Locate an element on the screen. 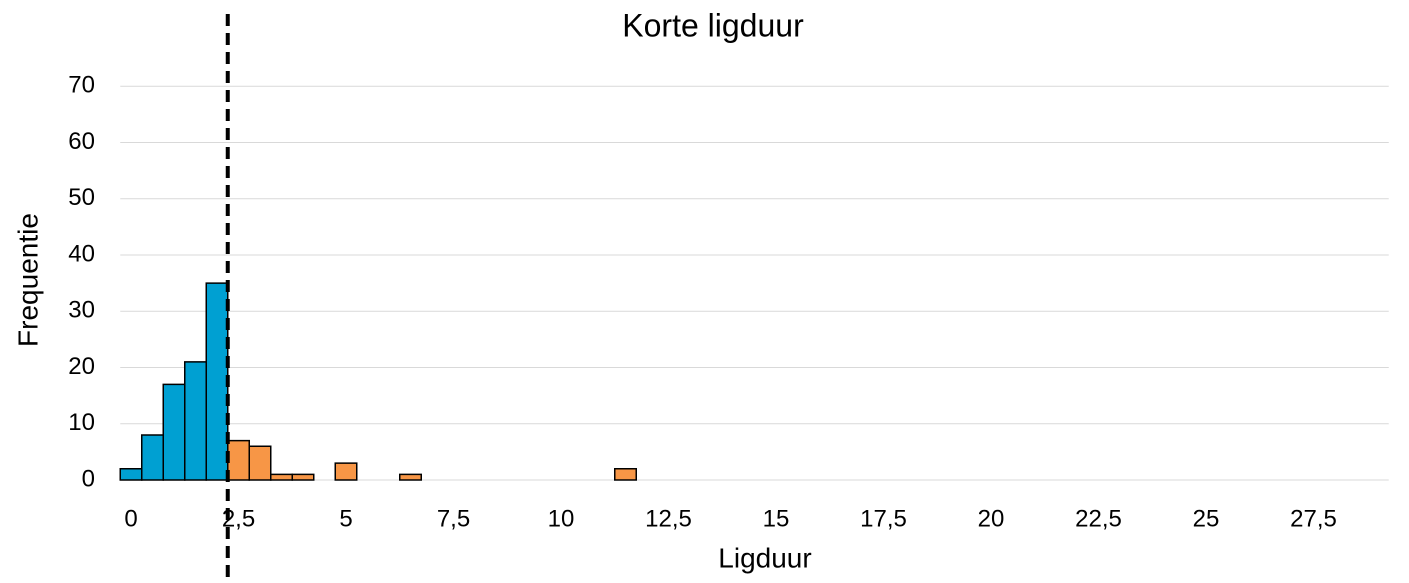  x-tick-label: 15 is located at coordinates (776, 518).